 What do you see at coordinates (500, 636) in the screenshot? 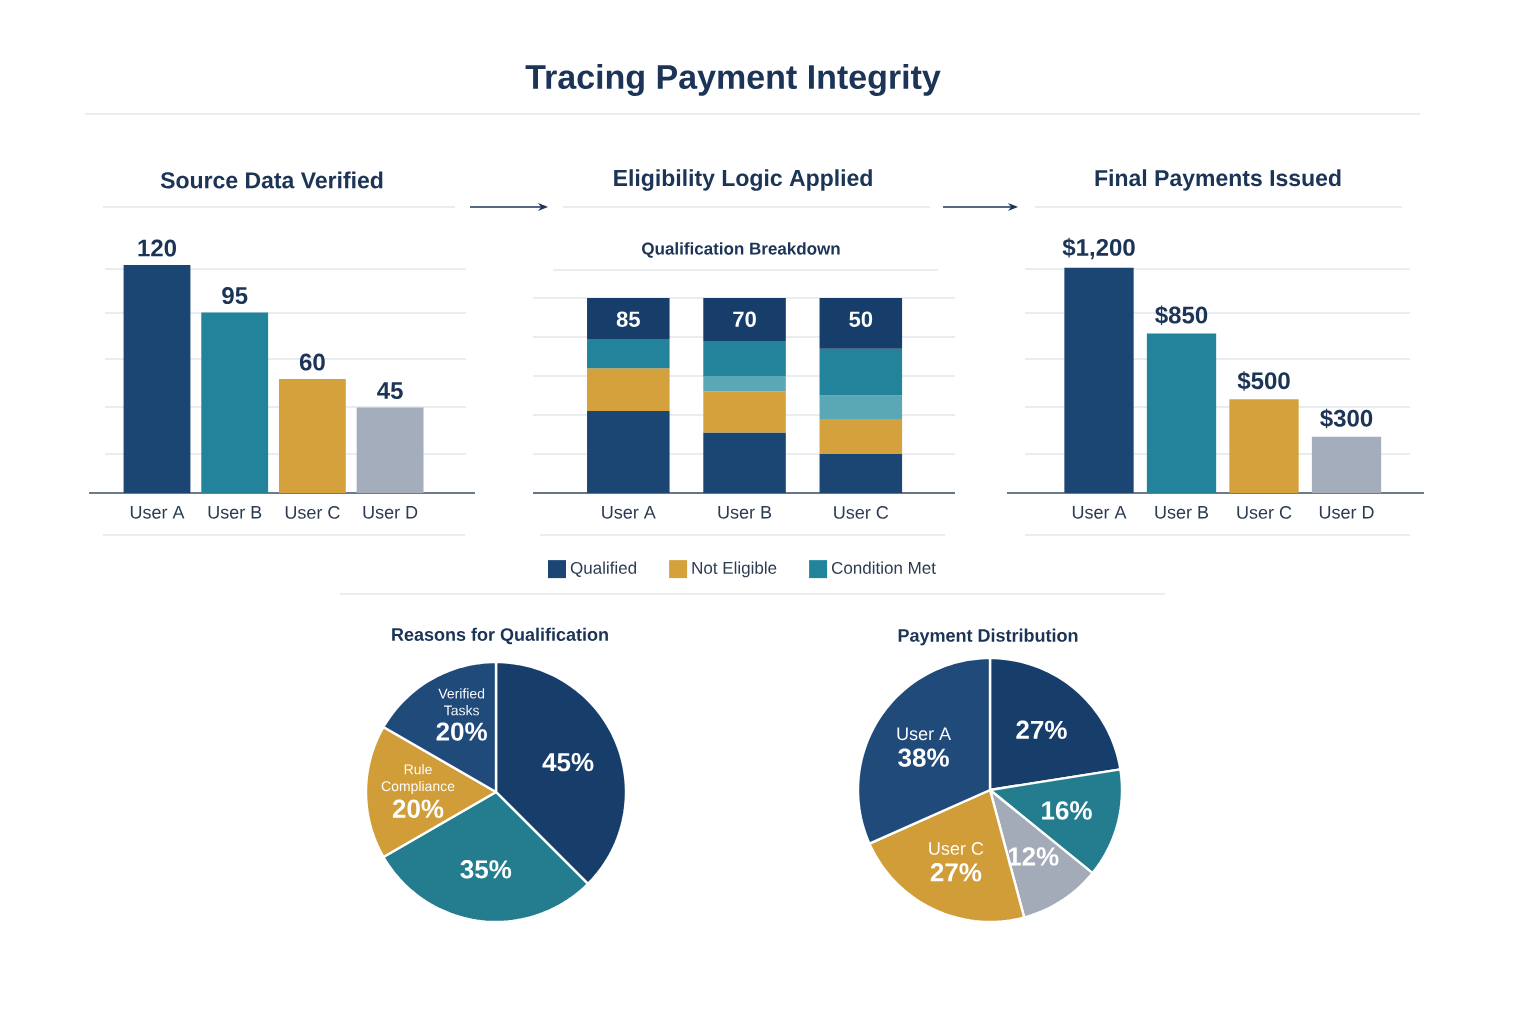
I see `chart-title: Reasons for Qualification` at bounding box center [500, 636].